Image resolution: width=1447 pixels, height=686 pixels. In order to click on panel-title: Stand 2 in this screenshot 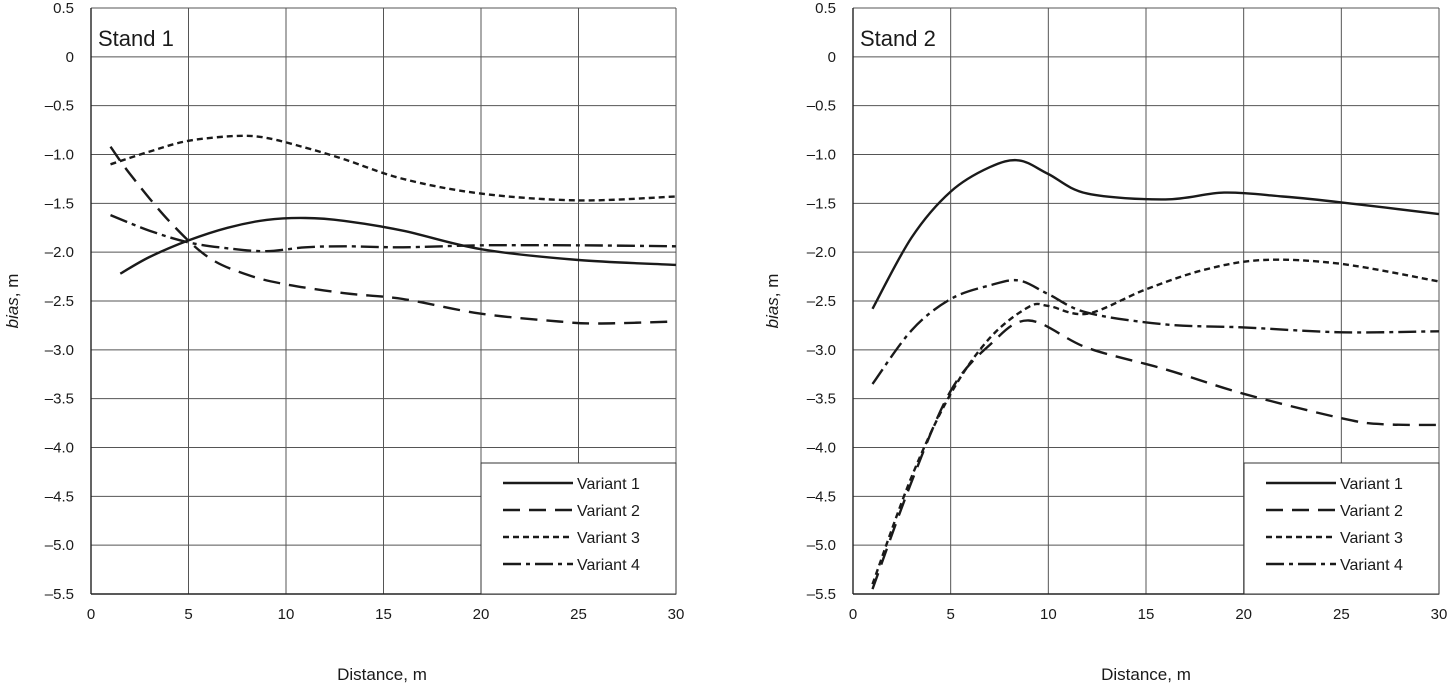, I will do `click(898, 38)`.